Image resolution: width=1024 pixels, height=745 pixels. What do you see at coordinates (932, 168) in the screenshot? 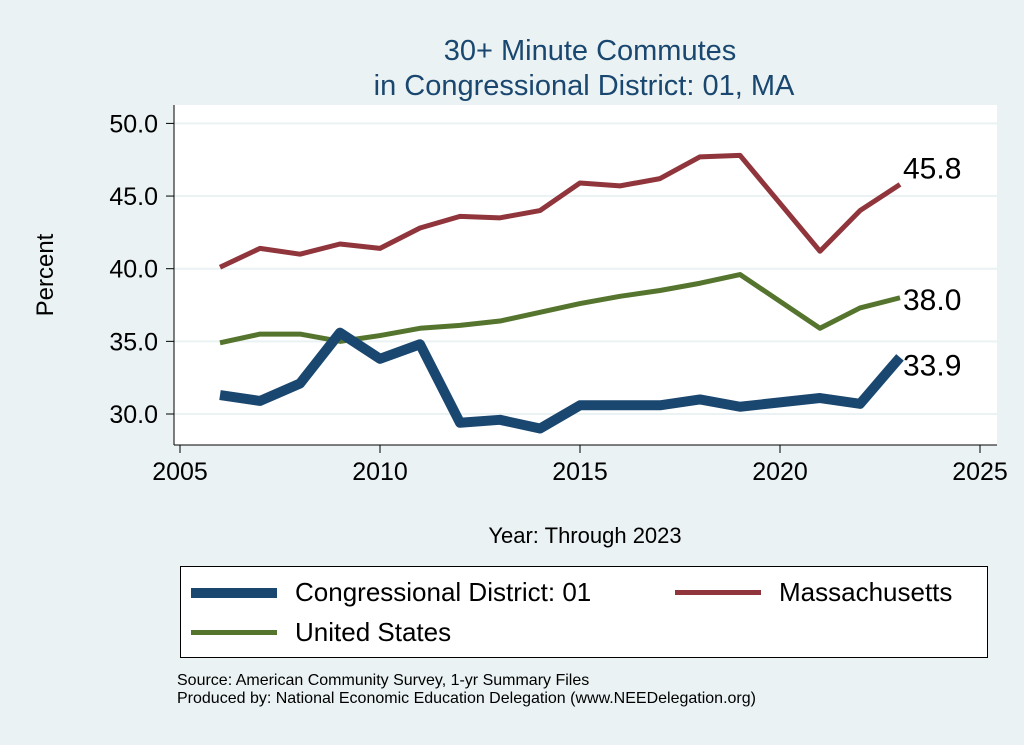
I see `end-value-label: 45.8` at bounding box center [932, 168].